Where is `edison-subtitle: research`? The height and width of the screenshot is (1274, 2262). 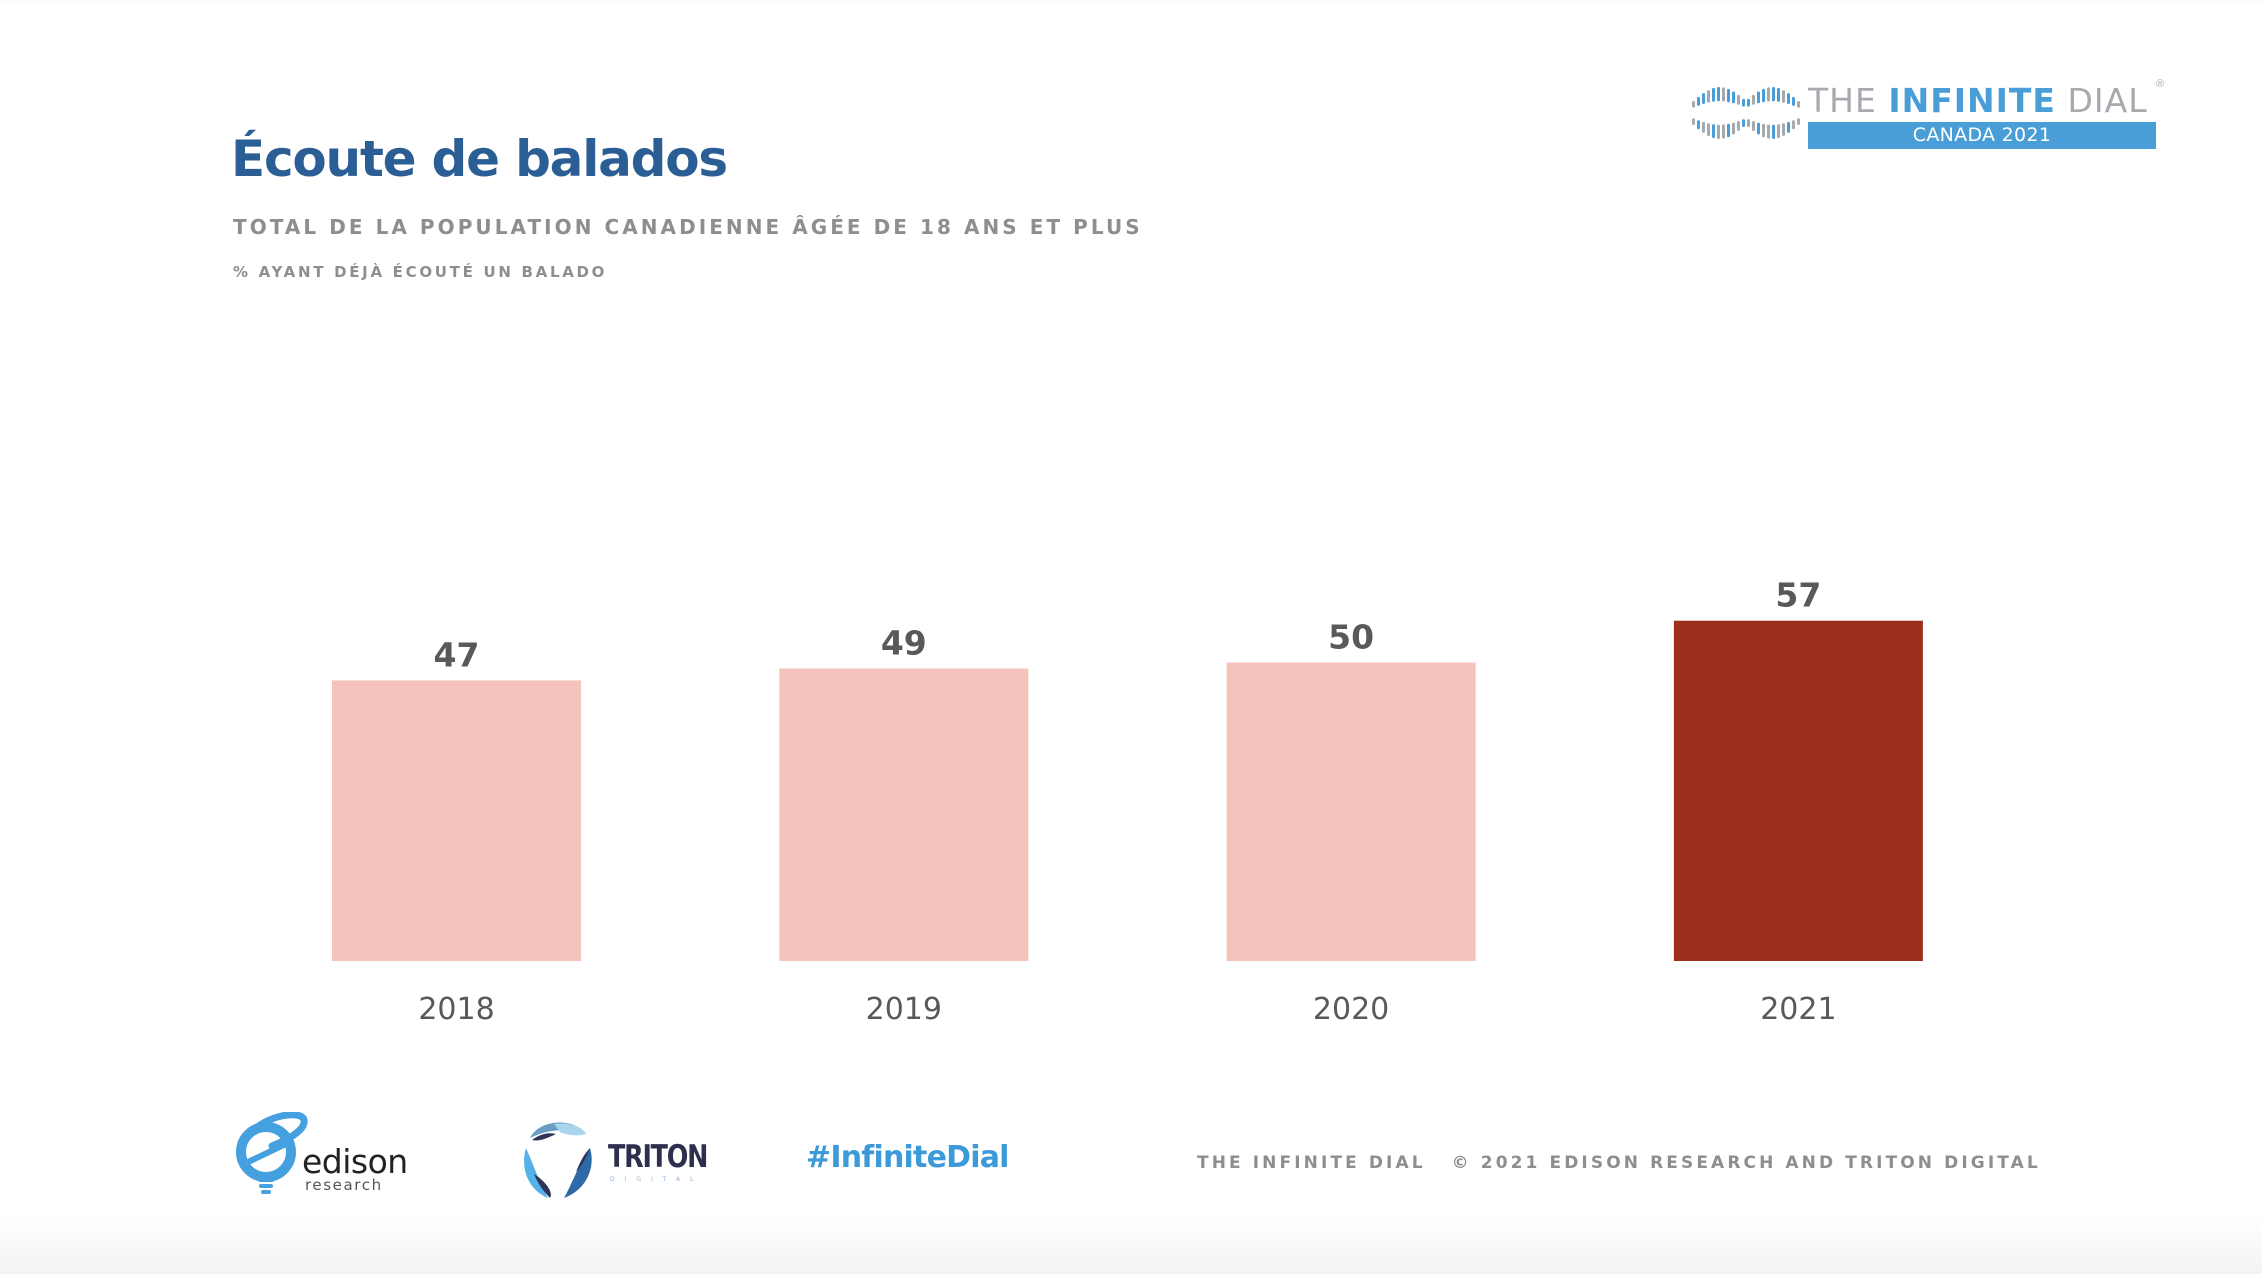
edison-subtitle: research is located at coordinates (344, 1185).